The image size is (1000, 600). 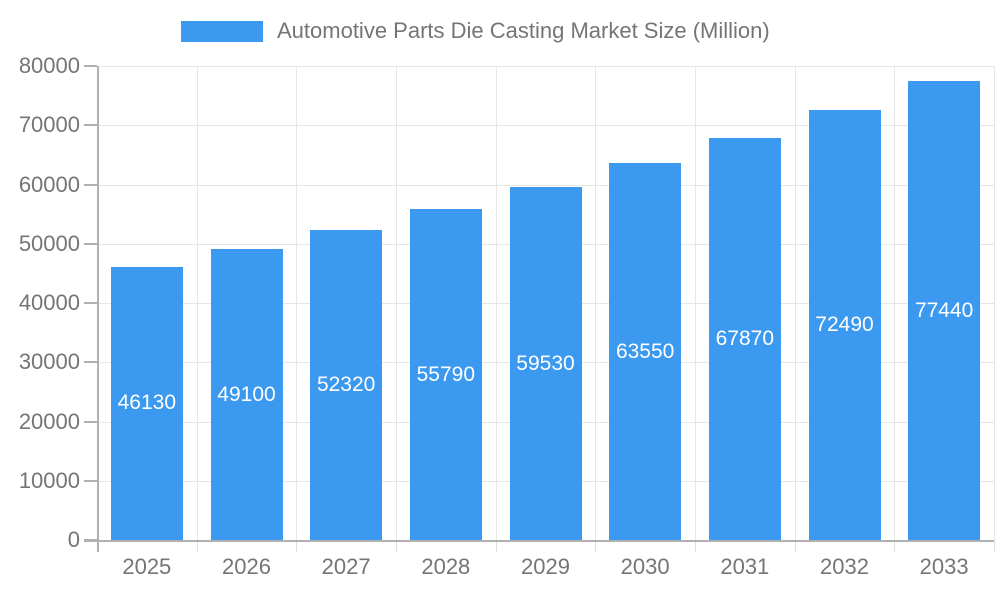 I want to click on x-axis-label: 2033, so click(x=944, y=566).